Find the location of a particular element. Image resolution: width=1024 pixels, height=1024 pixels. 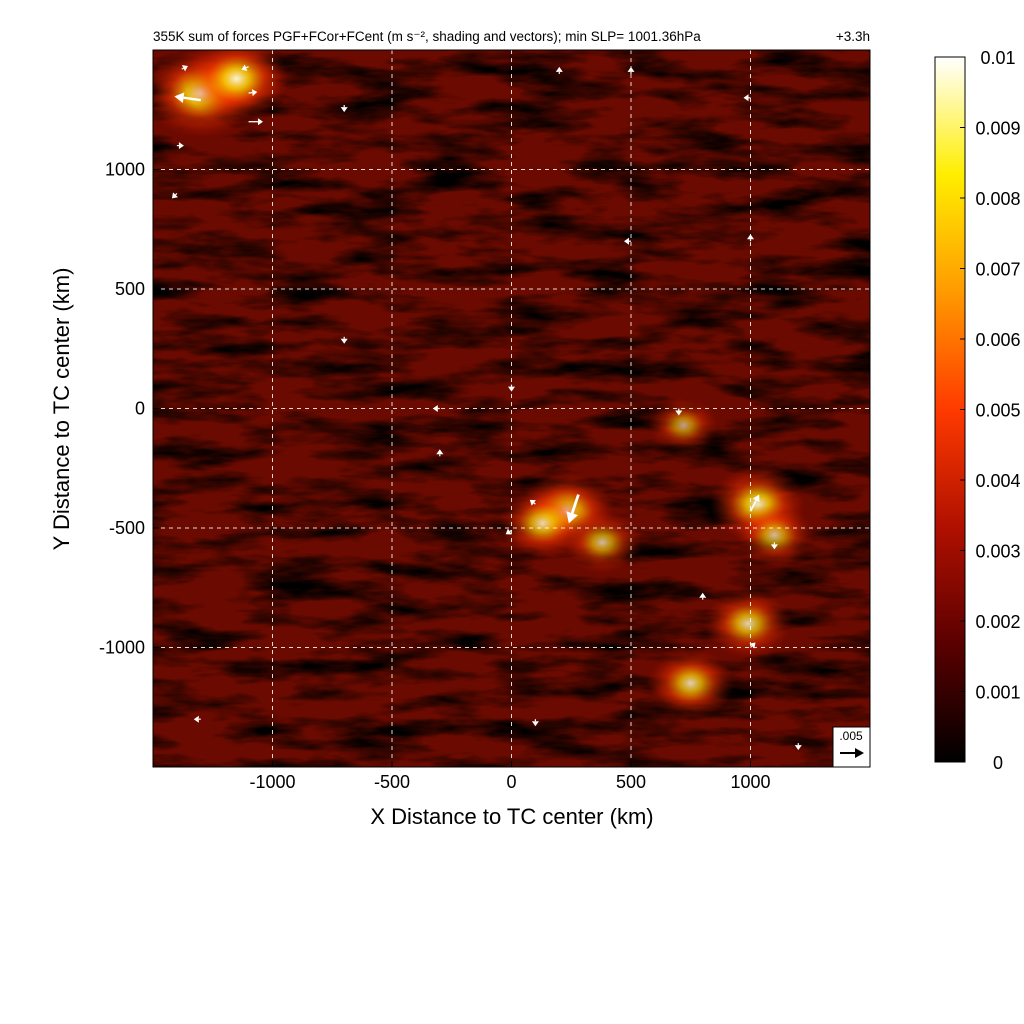

reference-vector-frame is located at coordinates (851, 747).